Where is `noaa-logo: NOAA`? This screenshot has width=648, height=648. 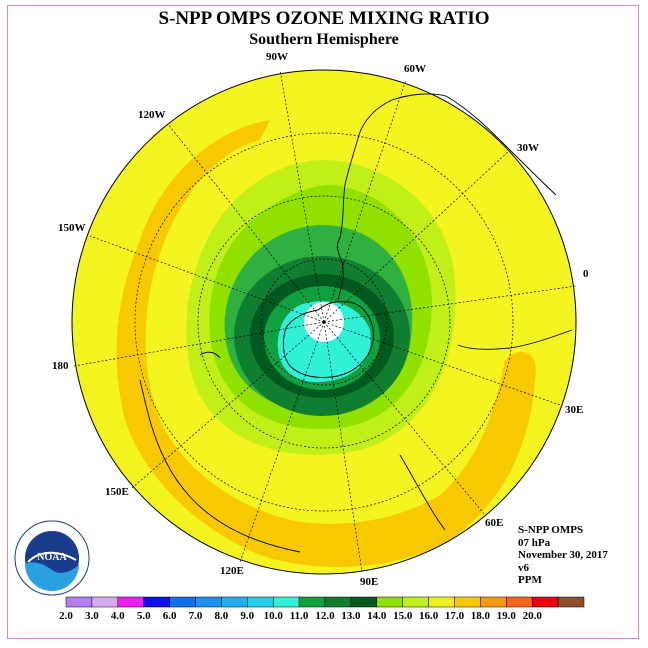
noaa-logo: NOAA is located at coordinates (52, 558).